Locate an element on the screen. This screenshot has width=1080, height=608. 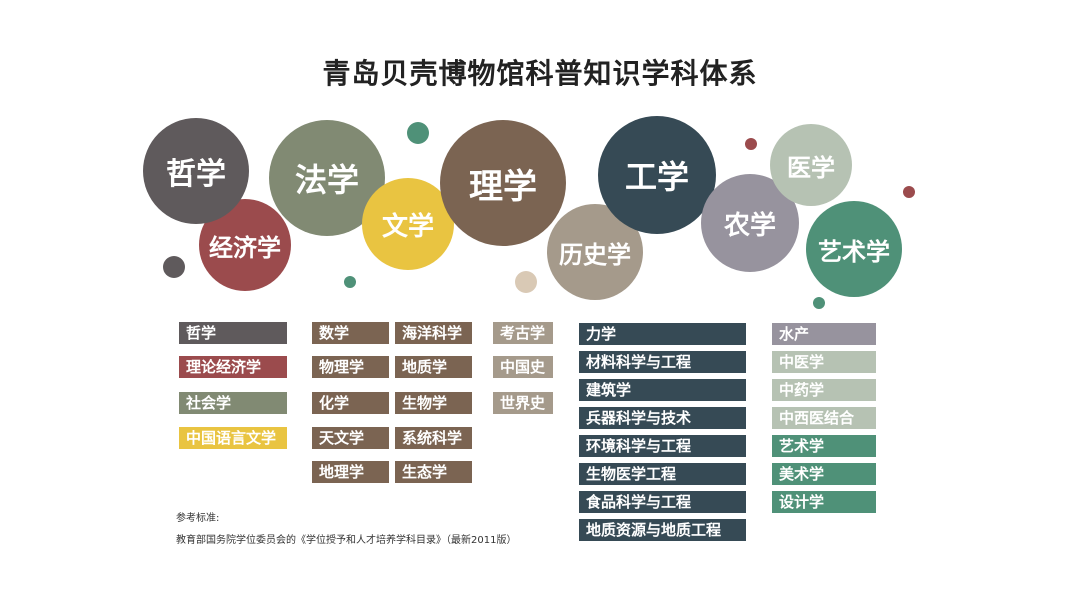
subject-tag: 生物学 is located at coordinates (433, 403).